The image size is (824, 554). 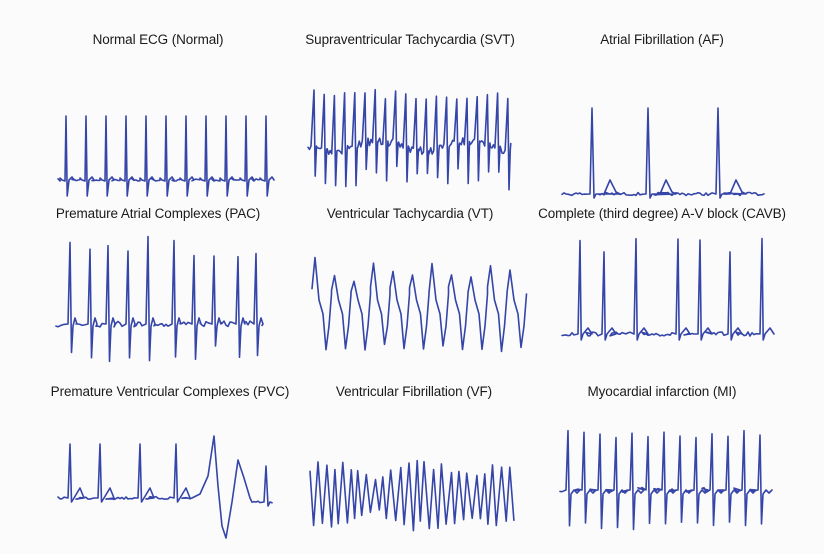 I want to click on panel-vt: Ventricular Tachycardia (VT), so click(x=410, y=291).